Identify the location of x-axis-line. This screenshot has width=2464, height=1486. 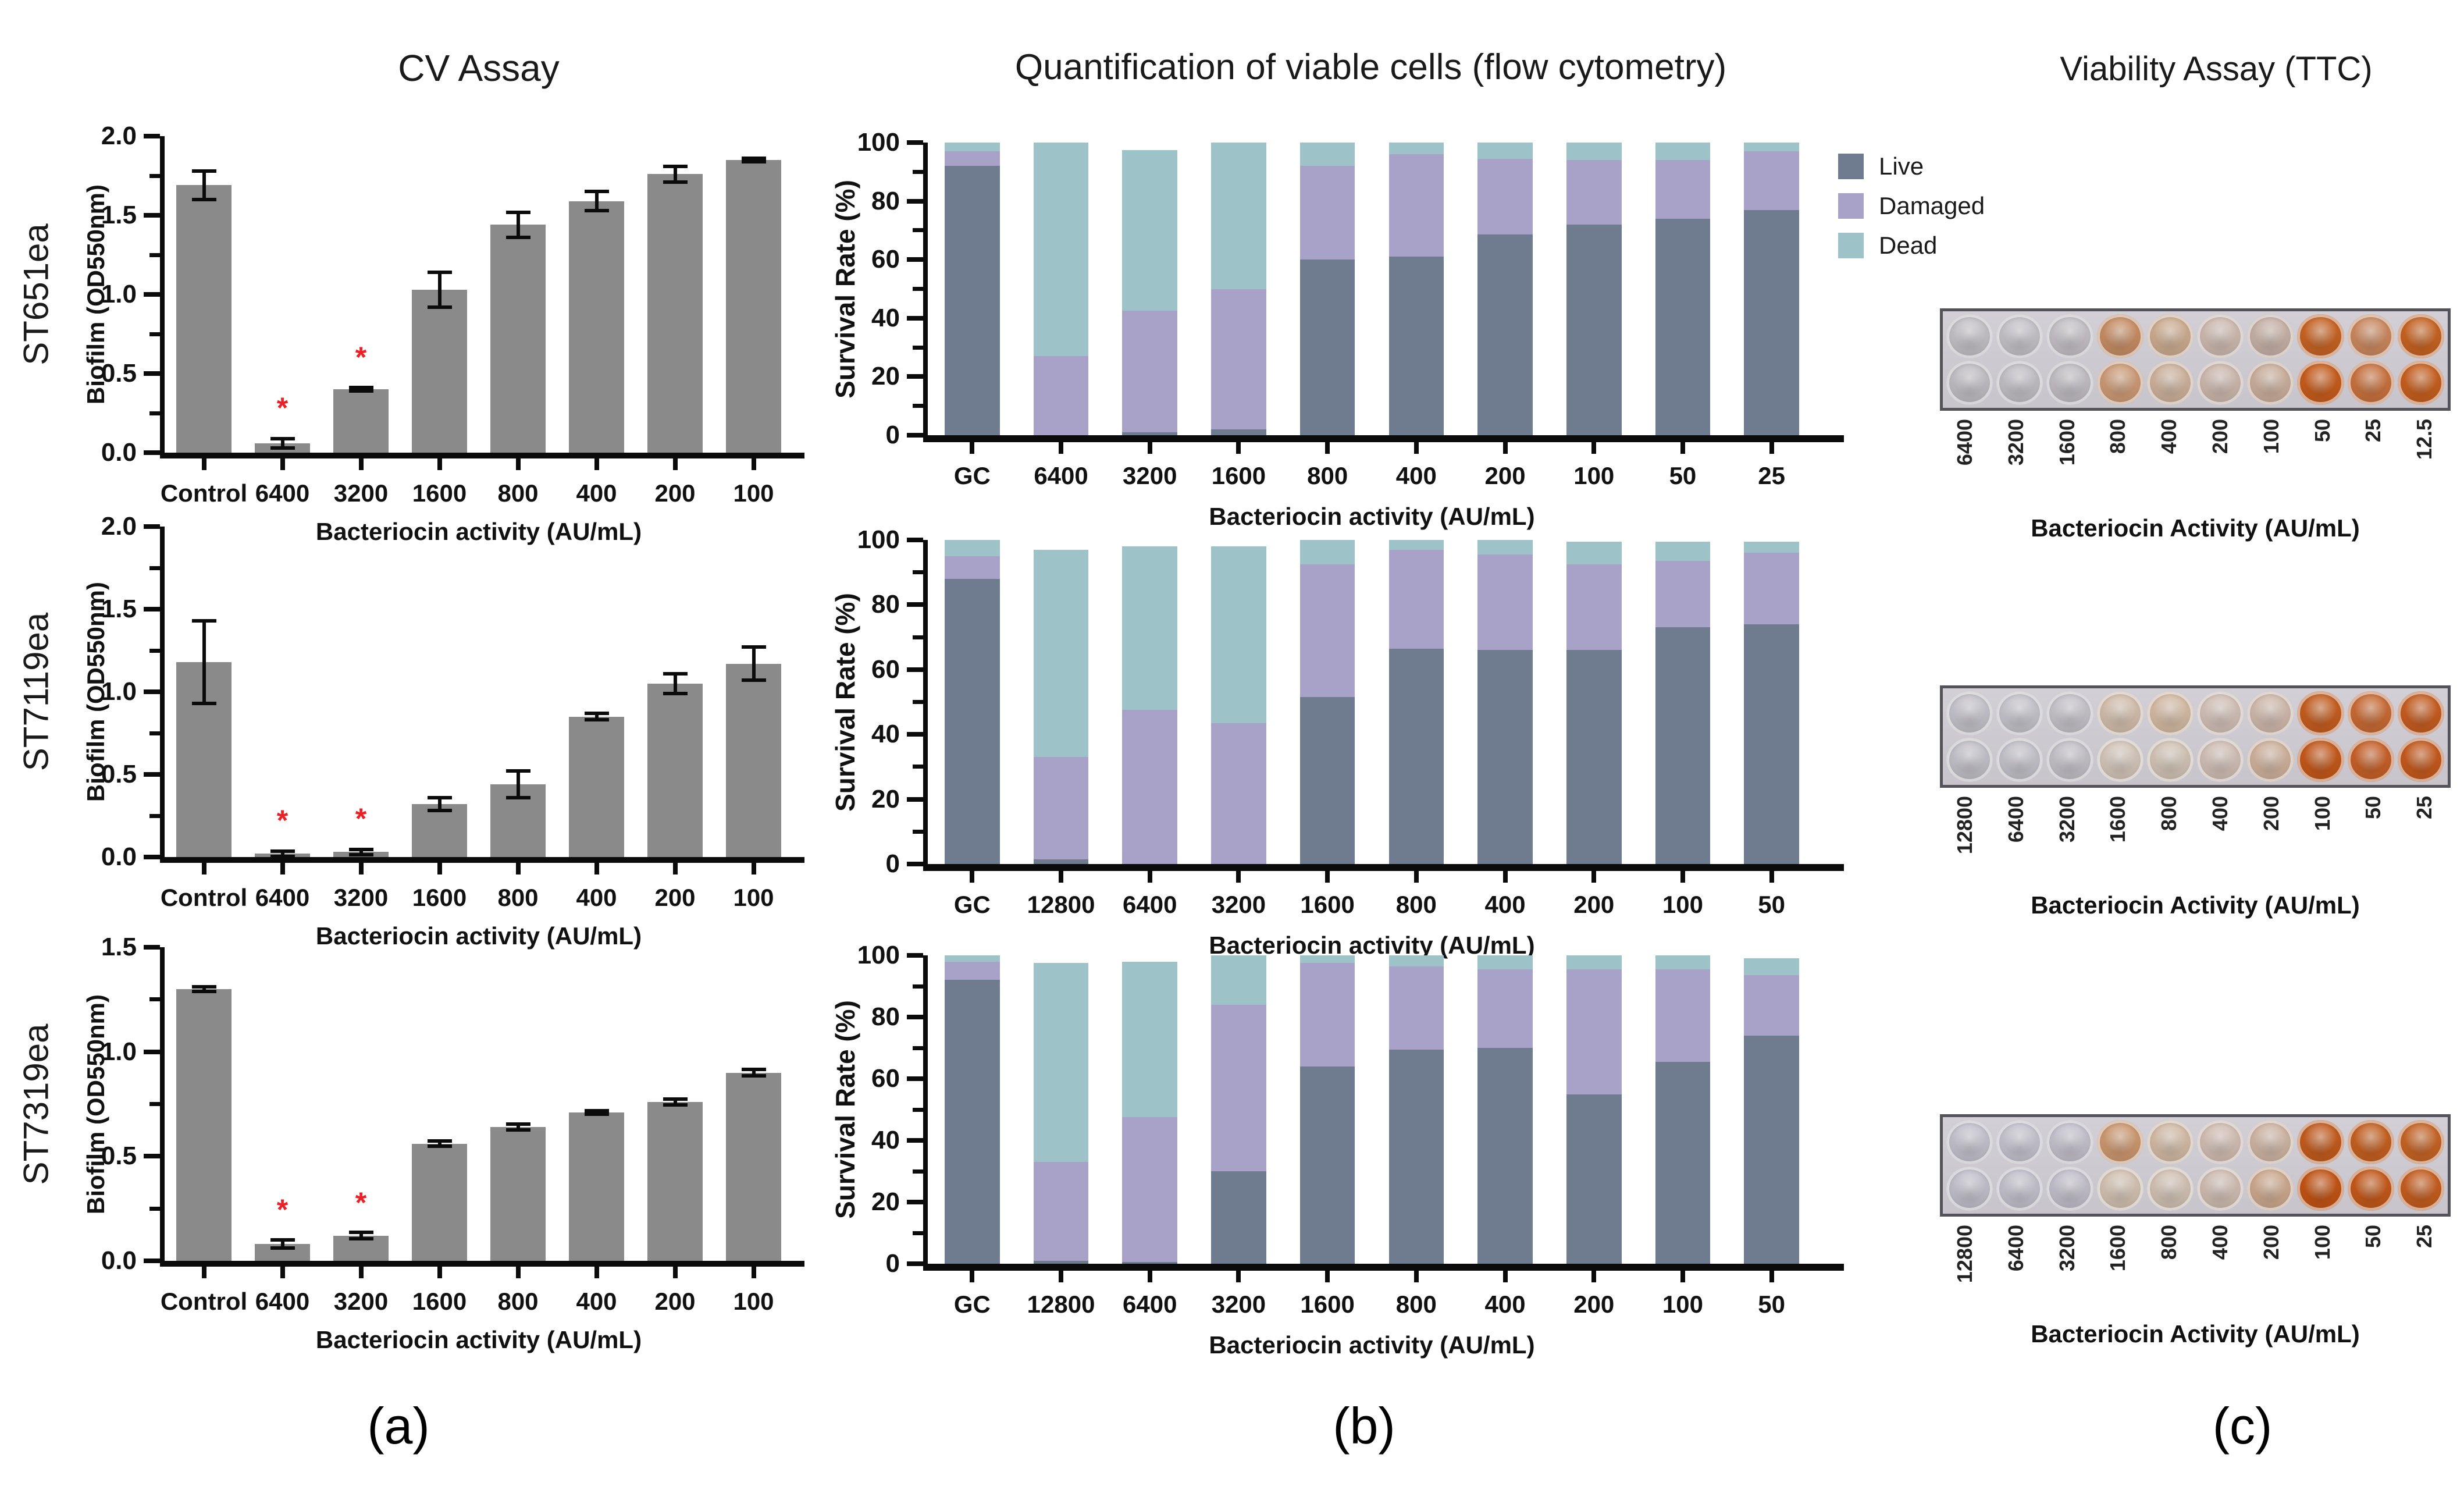
(482, 456).